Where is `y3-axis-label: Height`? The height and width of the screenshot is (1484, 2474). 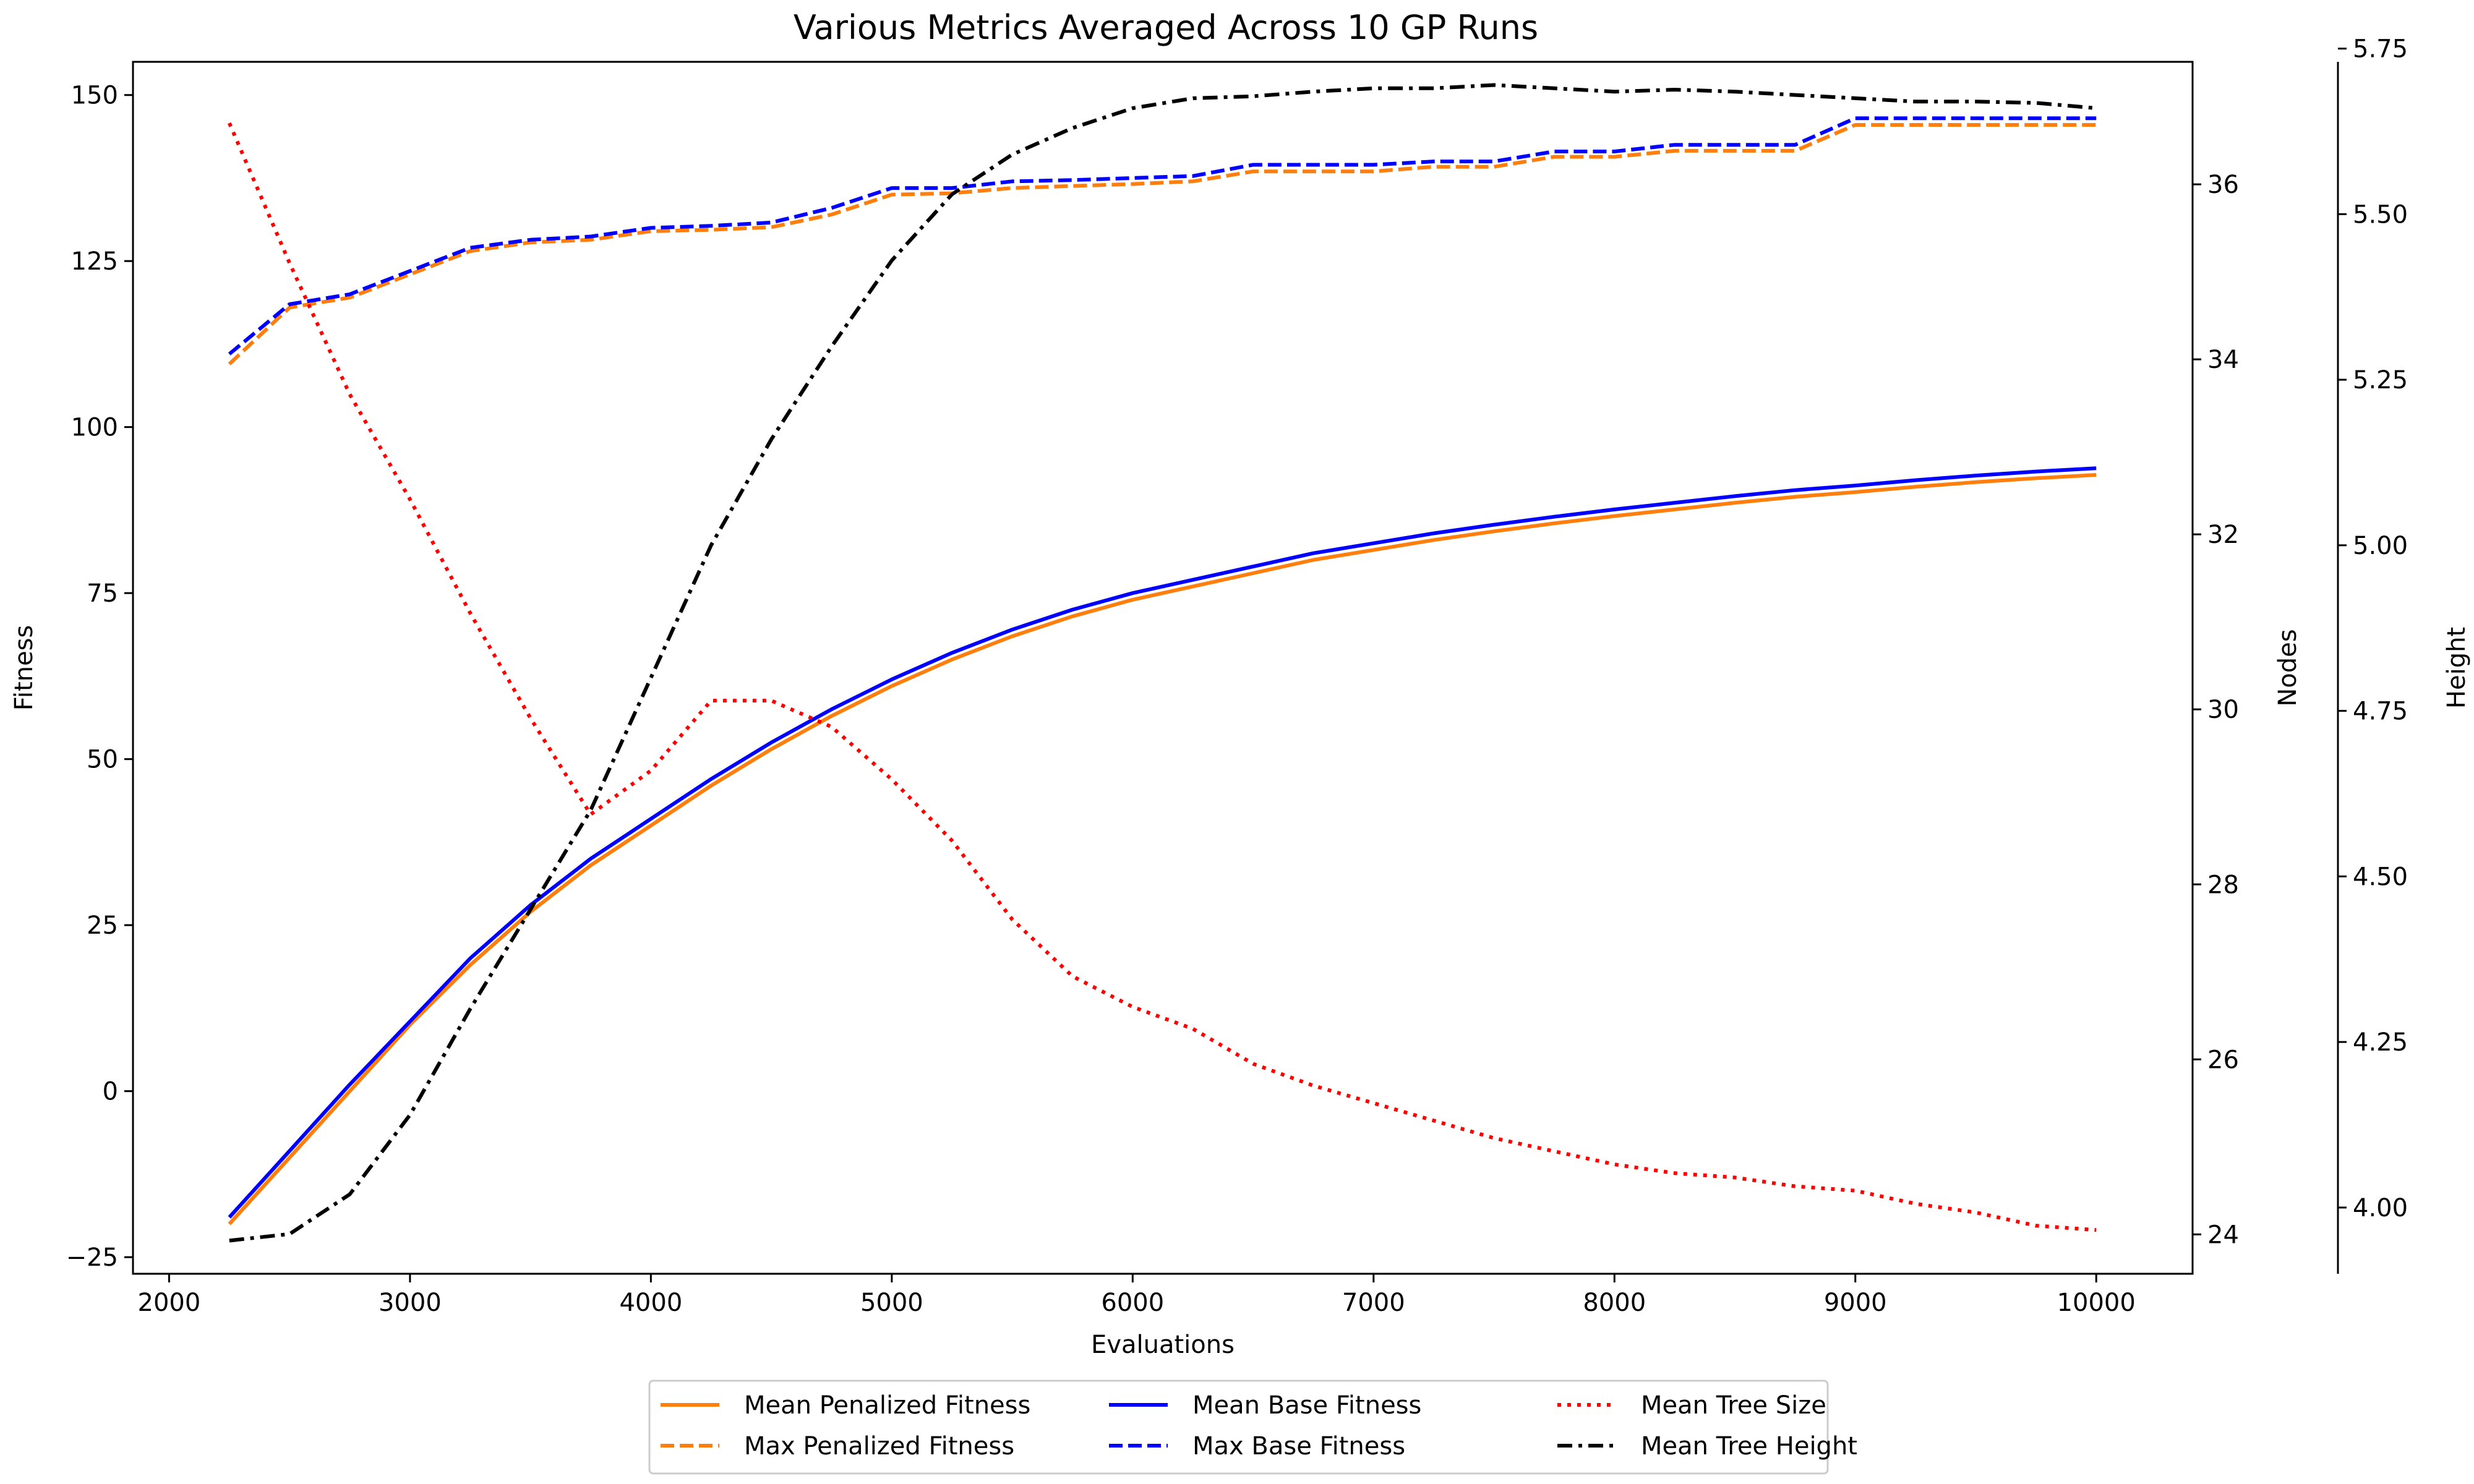 y3-axis-label: Height is located at coordinates (2456, 668).